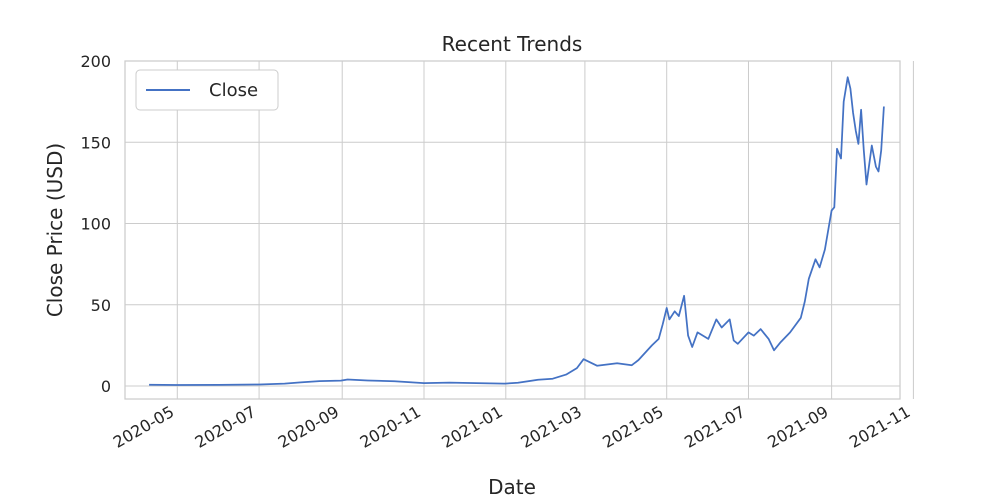  Describe the element at coordinates (714, 427) in the screenshot. I see `x-tick-label: 2021-07` at that location.